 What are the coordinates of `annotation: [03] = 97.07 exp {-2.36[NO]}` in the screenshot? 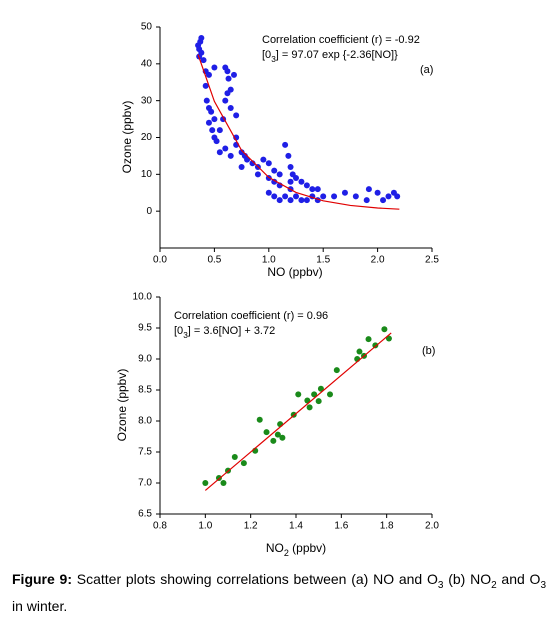 It's located at (330, 56).